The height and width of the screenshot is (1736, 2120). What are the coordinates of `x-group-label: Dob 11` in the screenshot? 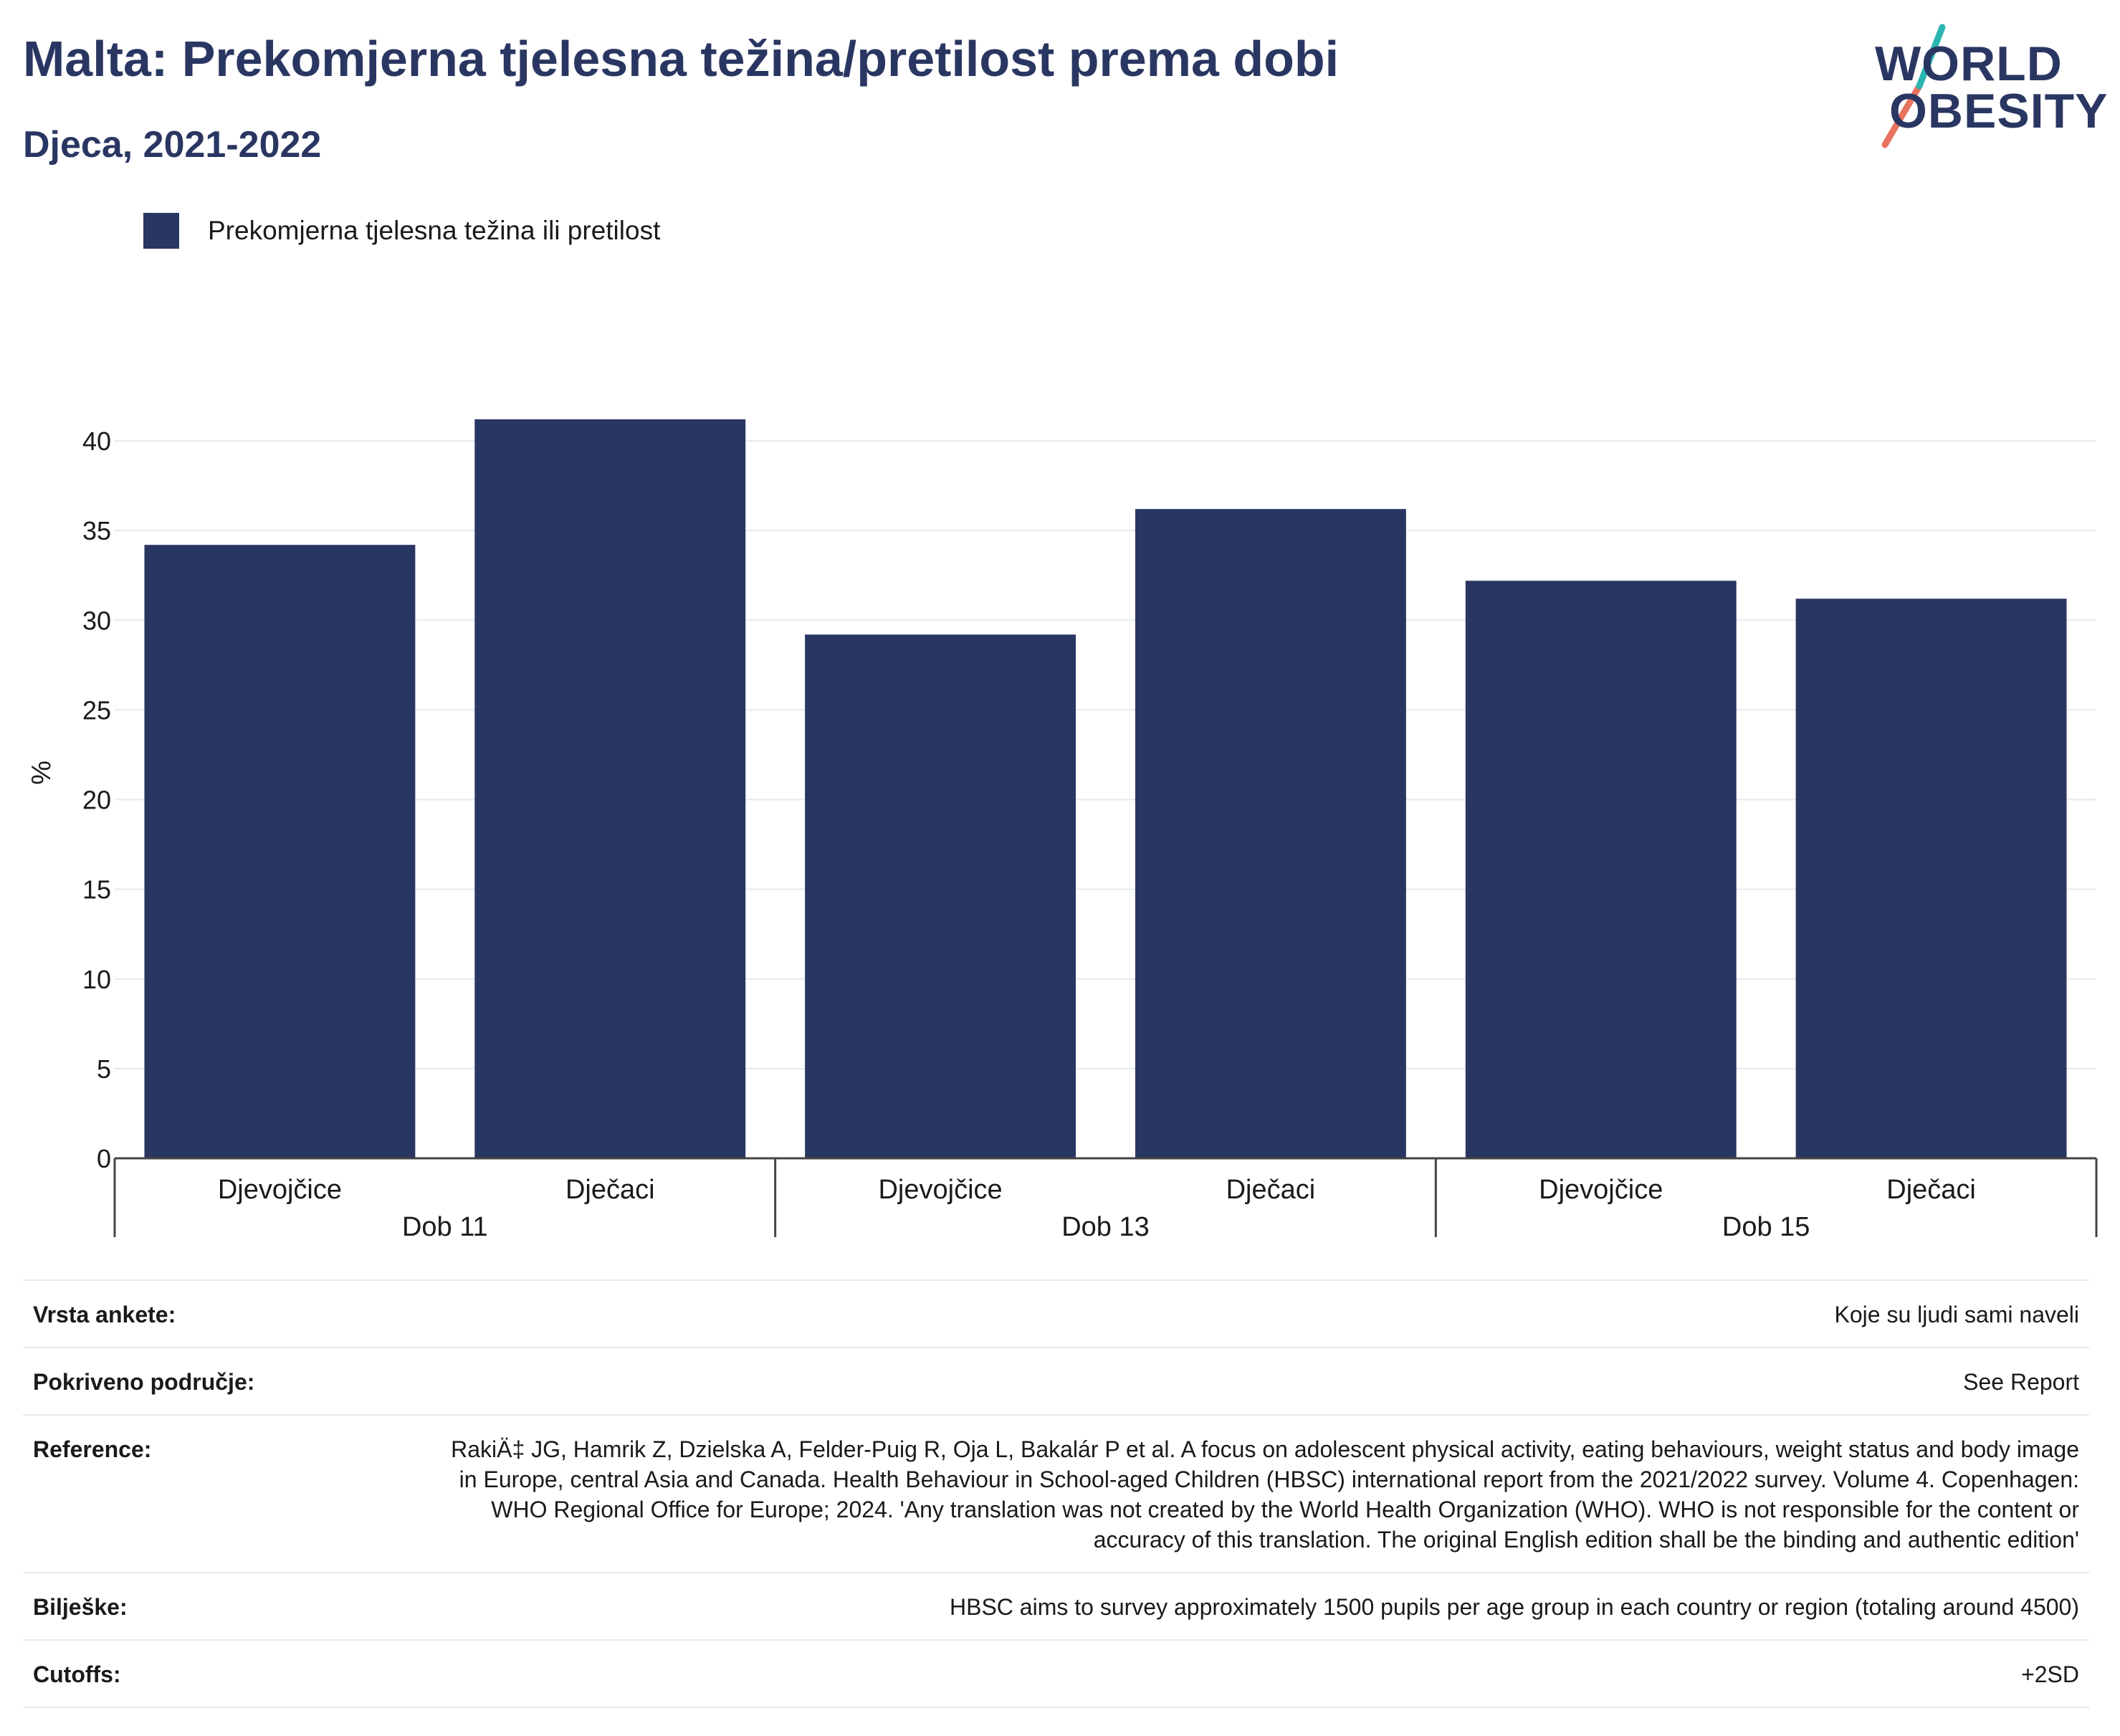 It's located at (445, 1227).